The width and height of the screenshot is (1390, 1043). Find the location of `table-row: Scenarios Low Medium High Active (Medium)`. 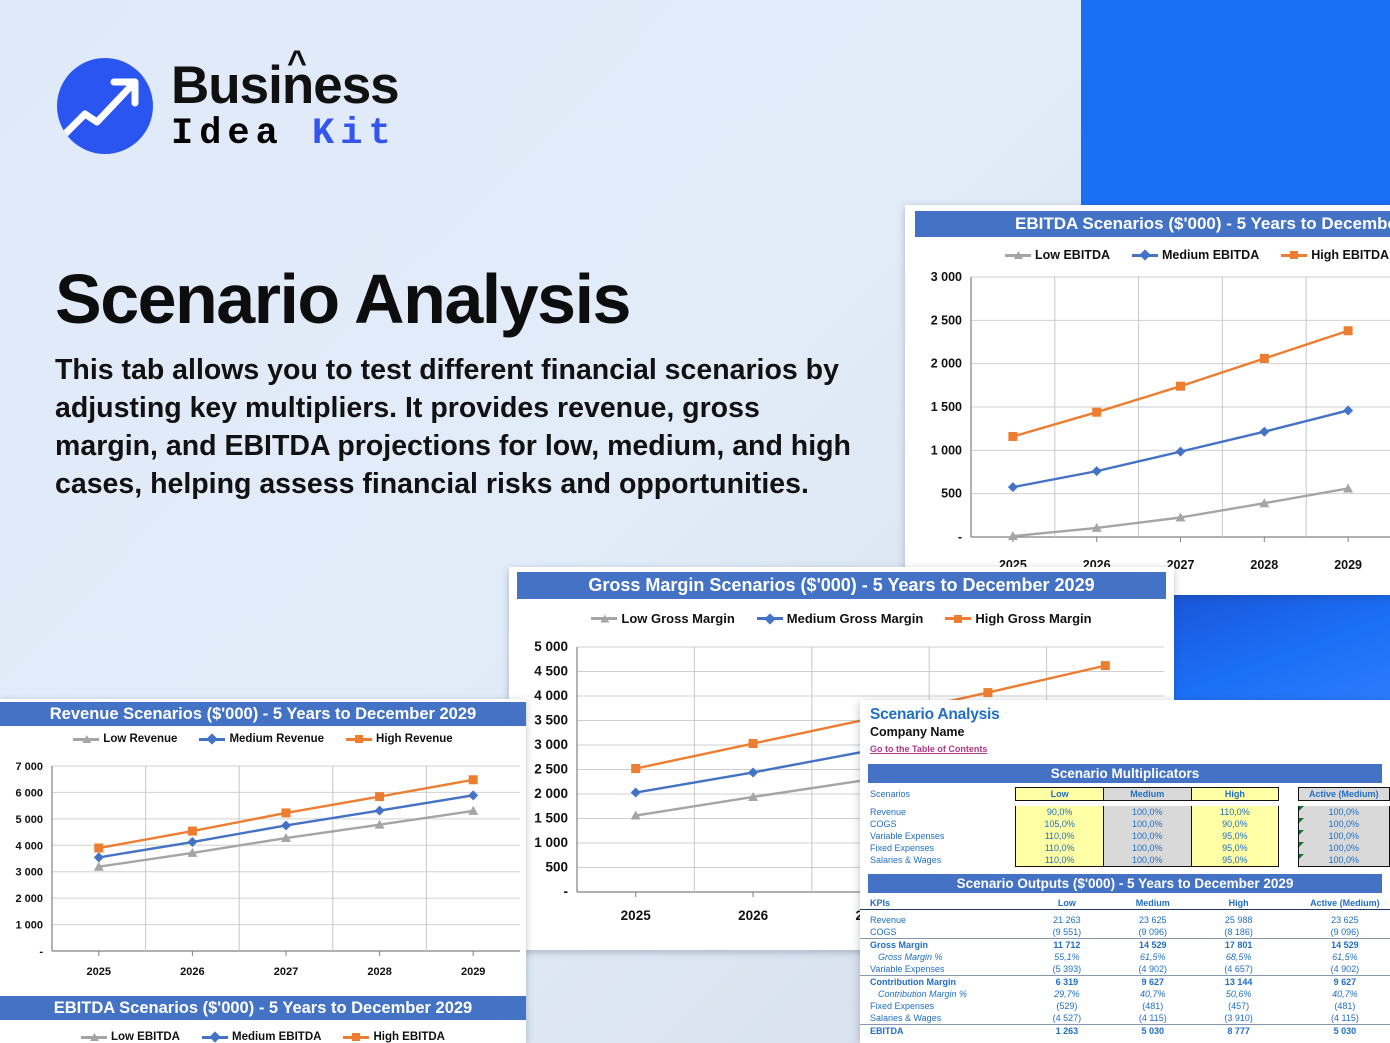

table-row: Scenarios Low Medium High Active (Medium) is located at coordinates (1125, 794).